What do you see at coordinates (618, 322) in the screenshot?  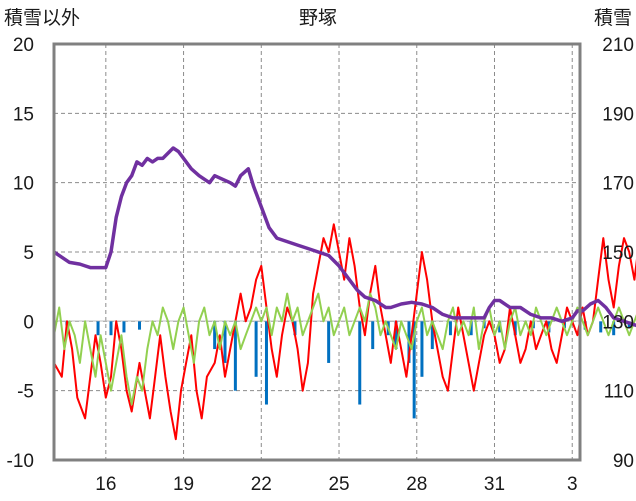 I see `y-tick-right: 130` at bounding box center [618, 322].